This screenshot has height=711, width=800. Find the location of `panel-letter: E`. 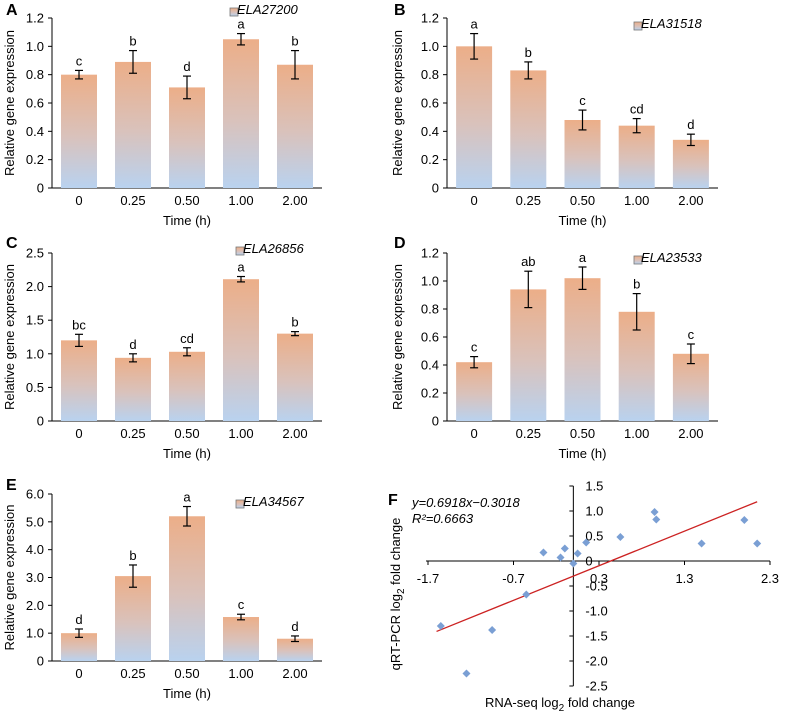

panel-letter: E is located at coordinates (11, 485).